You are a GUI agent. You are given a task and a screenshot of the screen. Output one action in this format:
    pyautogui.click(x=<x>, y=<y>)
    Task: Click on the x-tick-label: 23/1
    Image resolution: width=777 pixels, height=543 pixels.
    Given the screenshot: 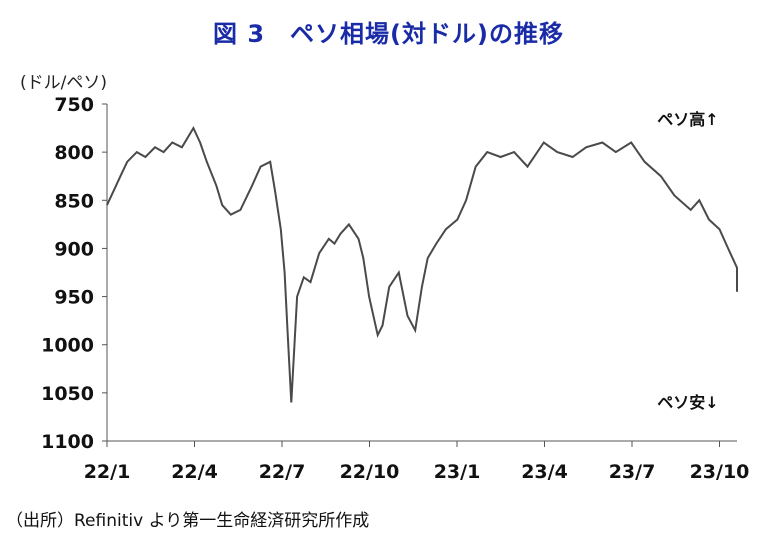 What is the action you would take?
    pyautogui.click(x=457, y=472)
    